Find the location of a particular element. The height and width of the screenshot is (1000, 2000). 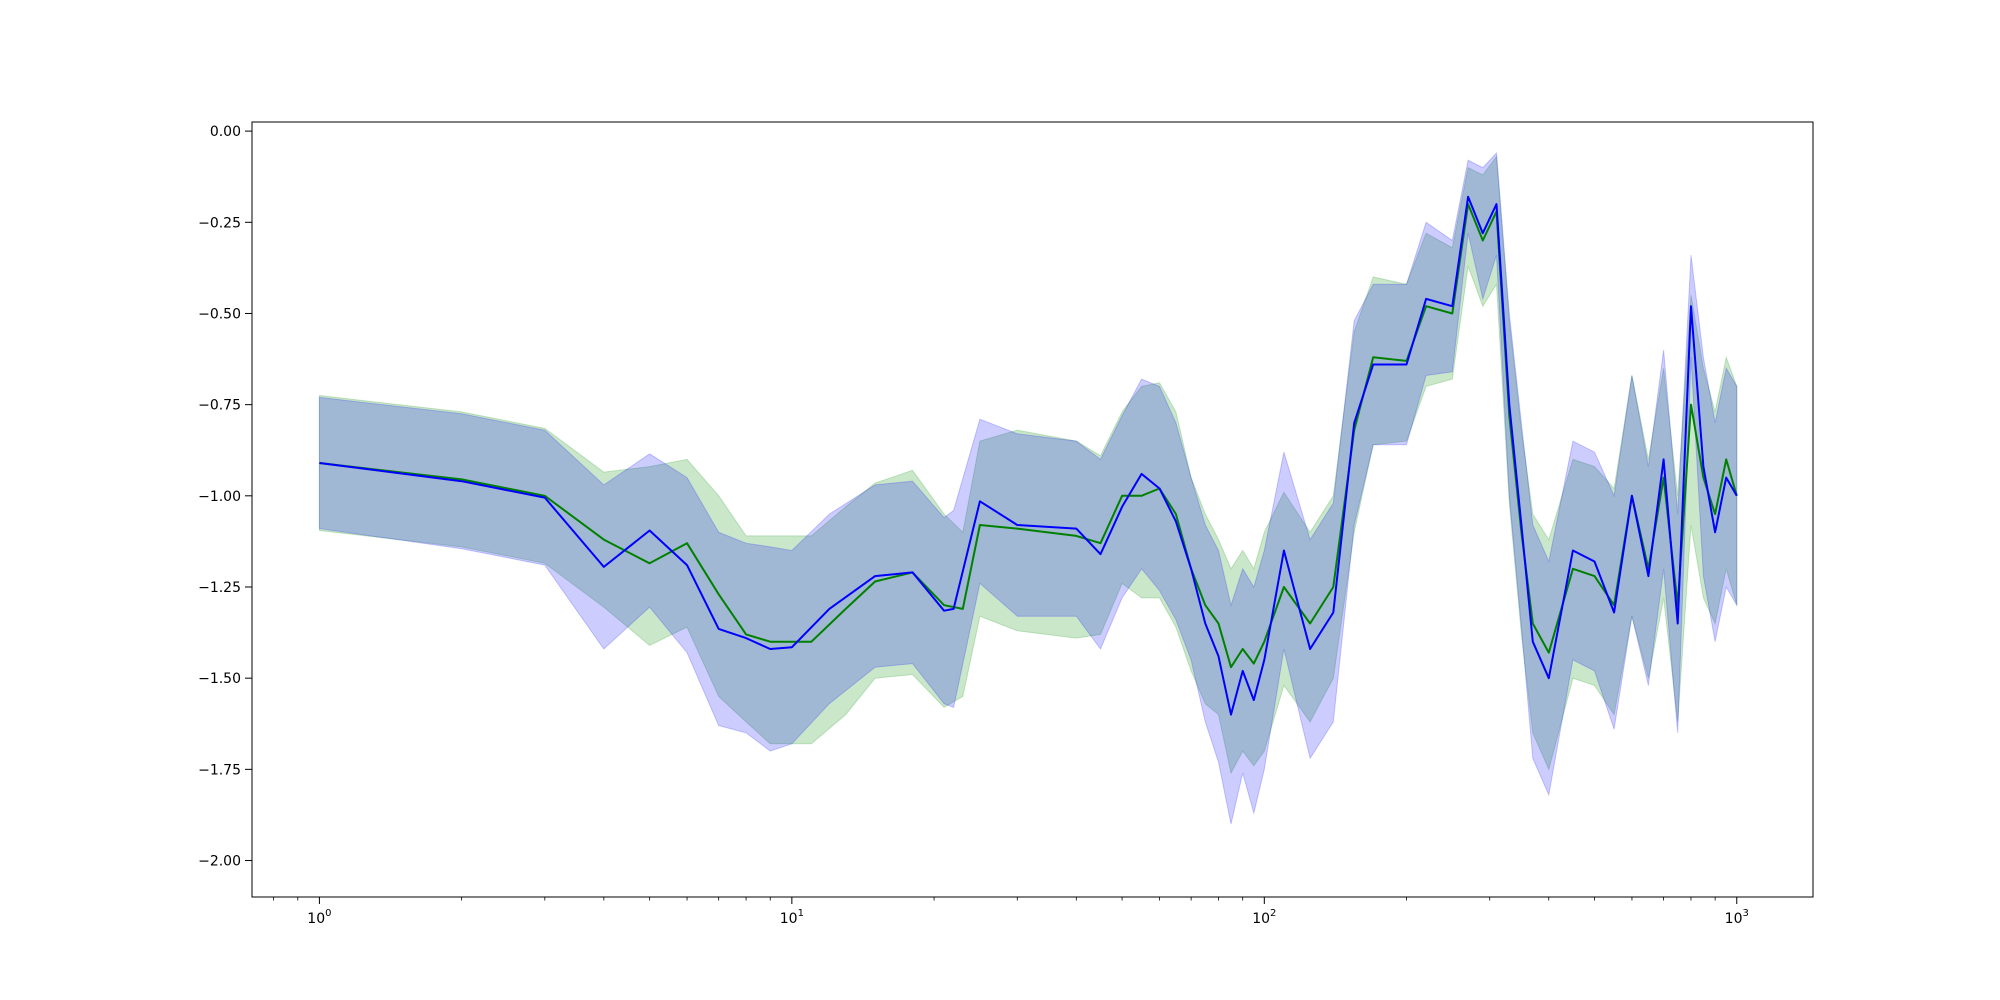

y-tick-label: −1.25 is located at coordinates (219, 588).